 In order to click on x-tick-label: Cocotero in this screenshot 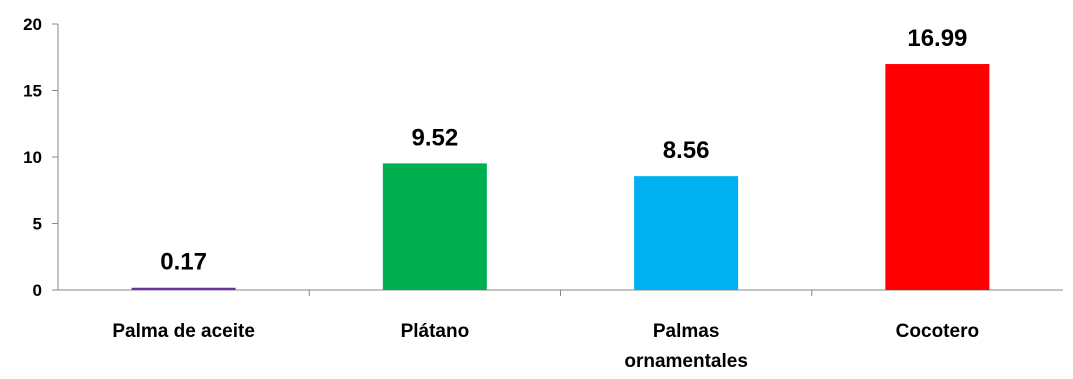, I will do `click(937, 331)`.